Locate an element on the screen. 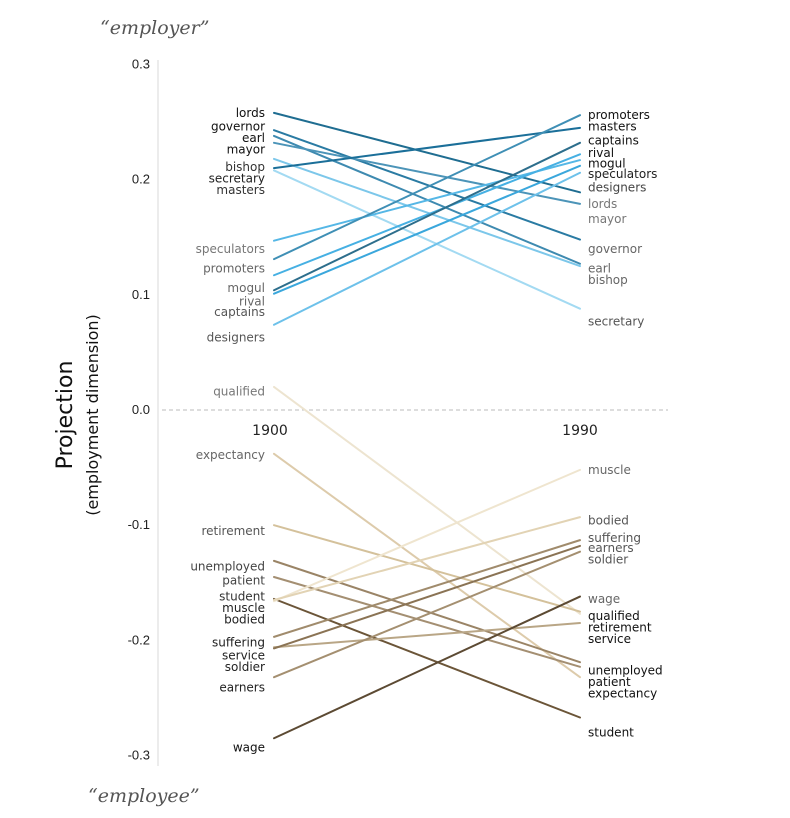  series-line-mogul is located at coordinates (427, 215).